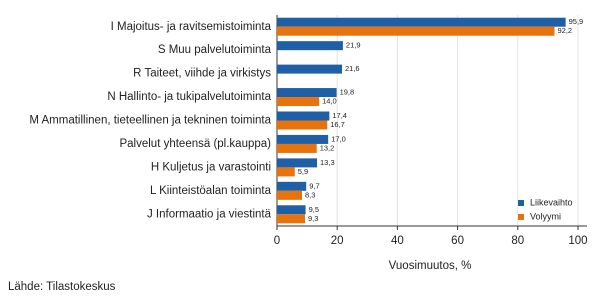 The image size is (600, 304). Describe the element at coordinates (310, 194) in the screenshot. I see `value-label: 8,3` at that location.